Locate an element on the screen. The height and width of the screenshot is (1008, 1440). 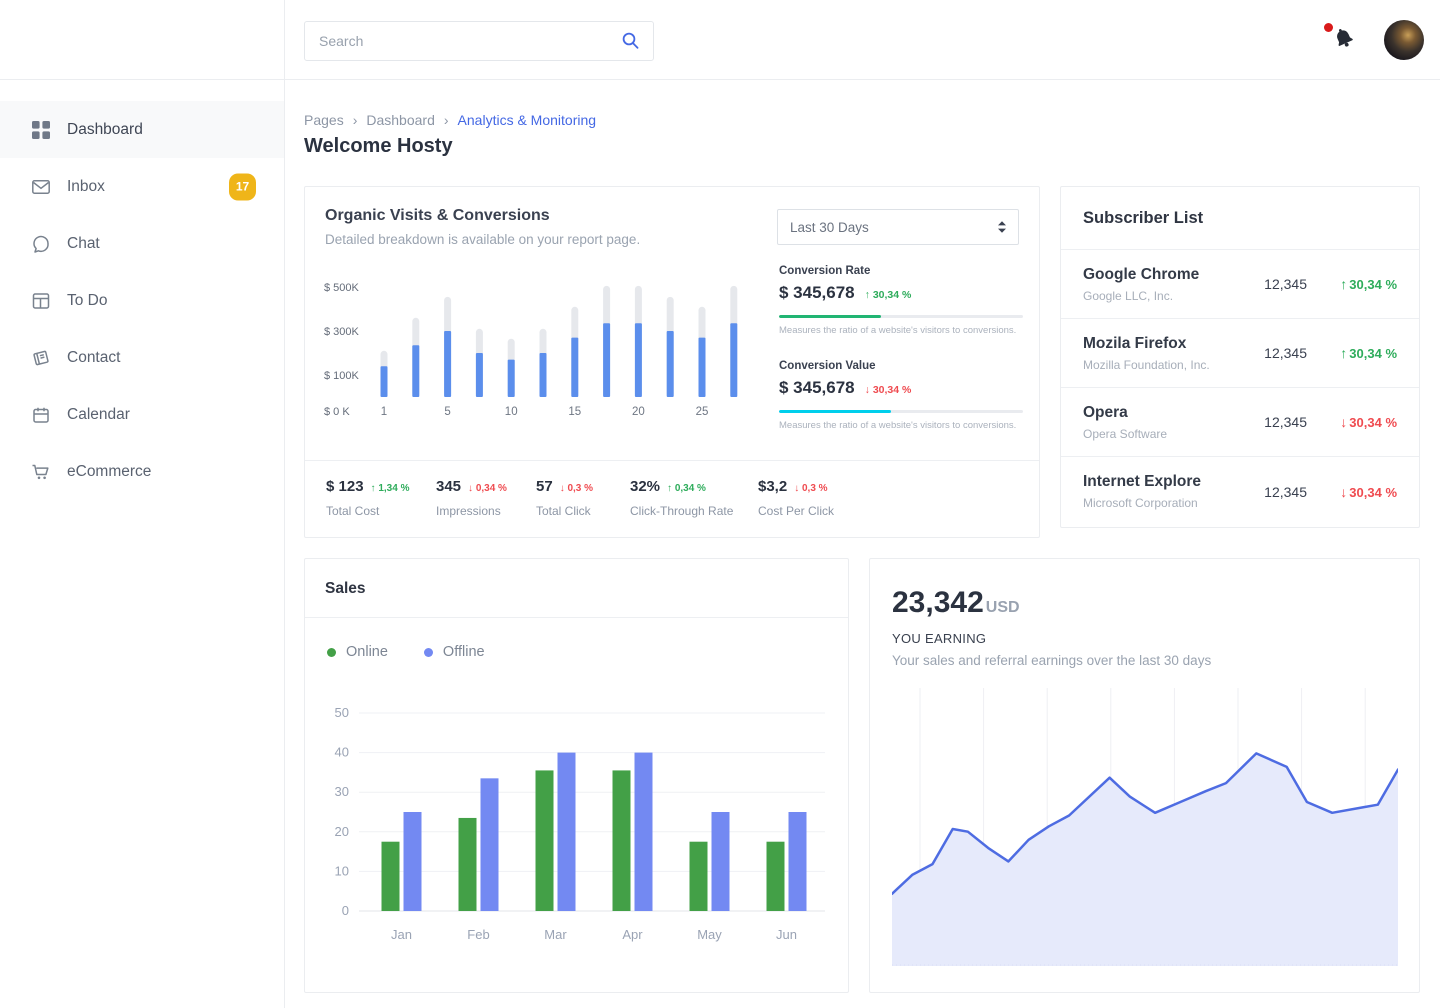
sidebar-item-chat: Chat is located at coordinates (142, 243).